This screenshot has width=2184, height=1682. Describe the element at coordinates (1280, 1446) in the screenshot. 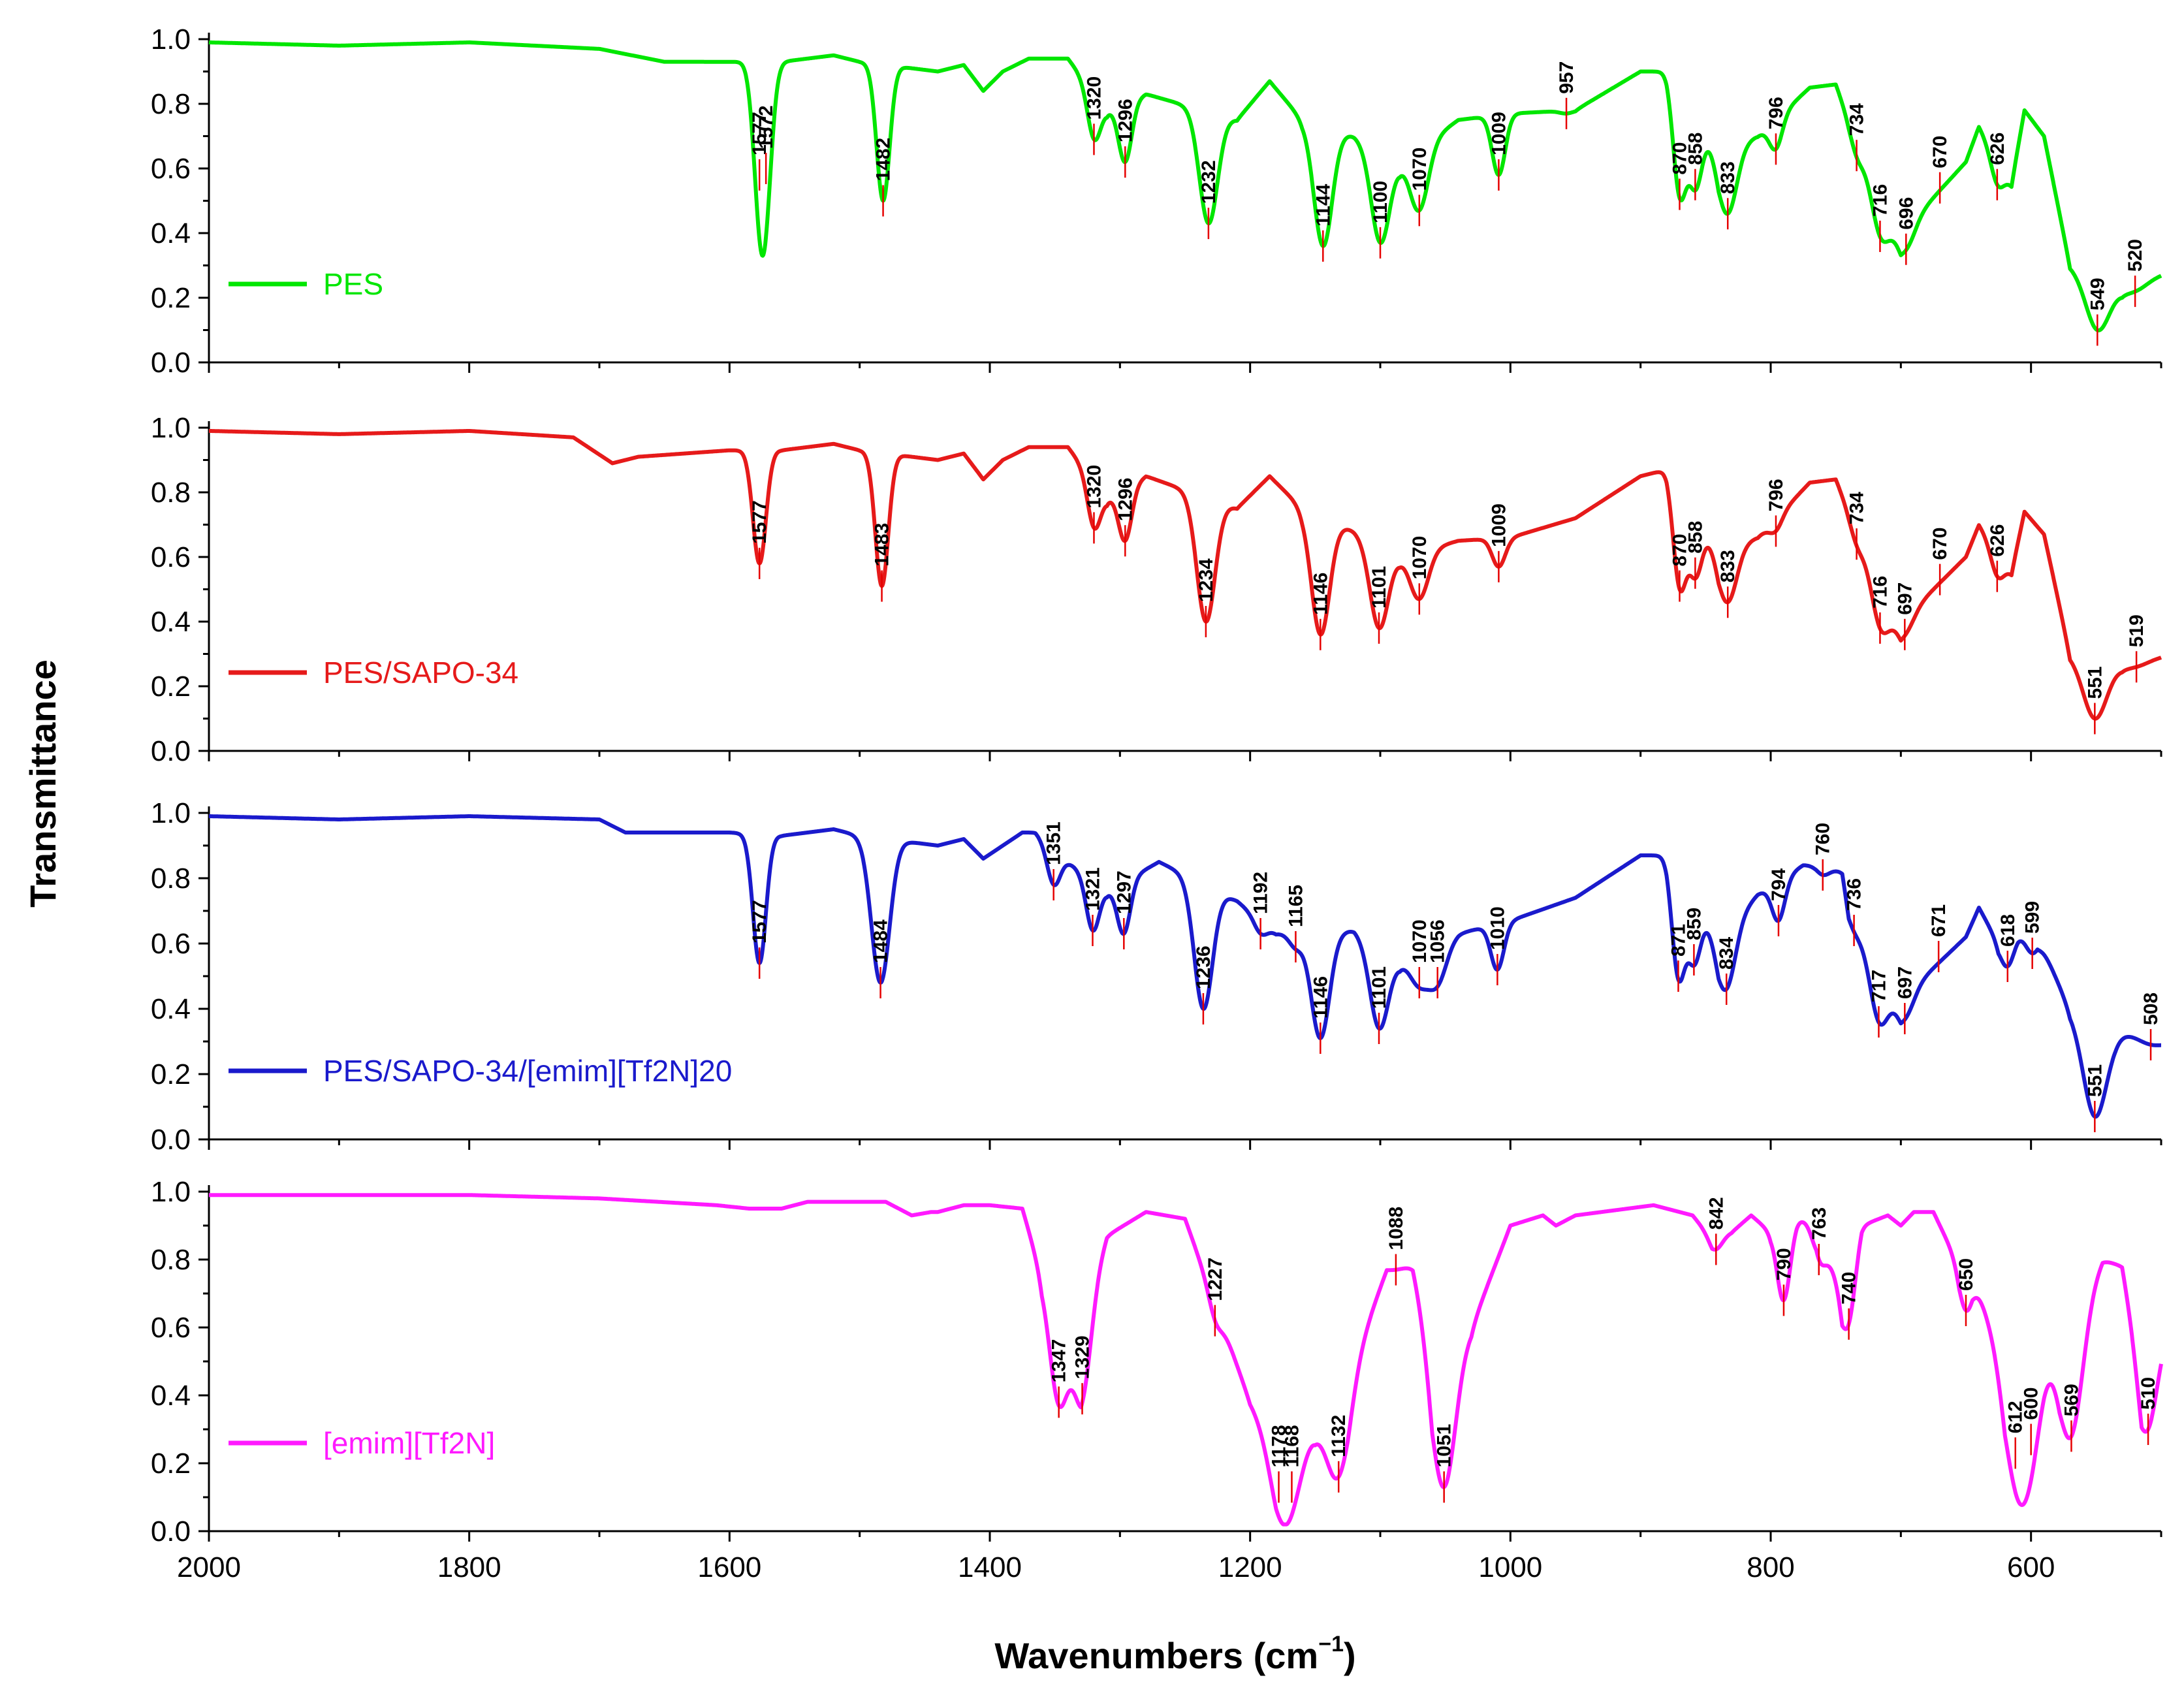

I see `peak-label: 1178` at that location.